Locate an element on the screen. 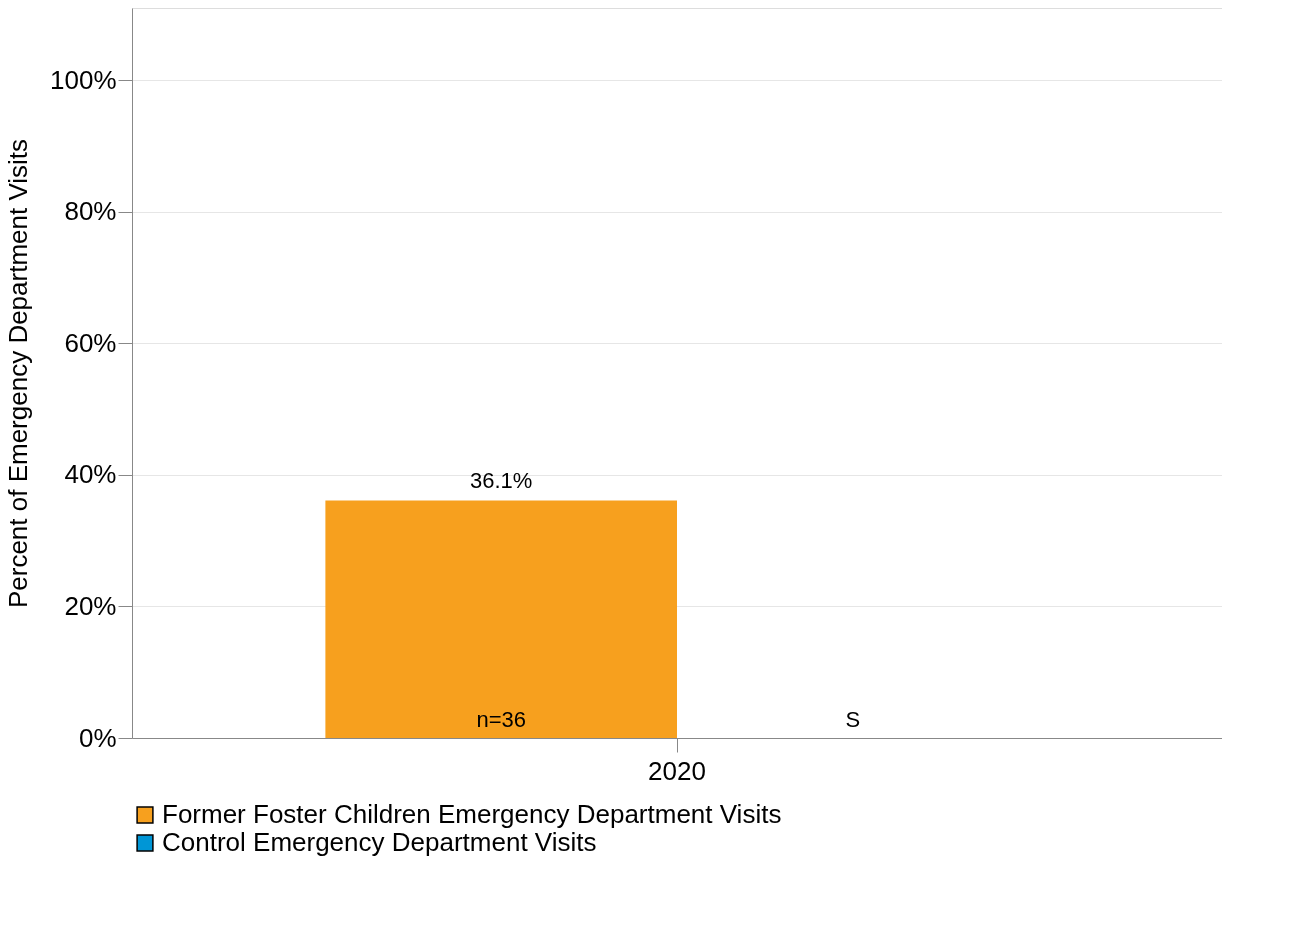  y-tick-label: 100% is located at coordinates (83, 79).